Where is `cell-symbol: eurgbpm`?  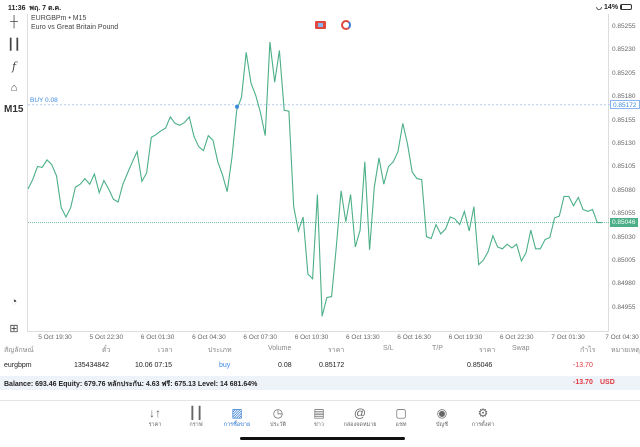
cell-symbol: eurgbpm is located at coordinates (18, 365).